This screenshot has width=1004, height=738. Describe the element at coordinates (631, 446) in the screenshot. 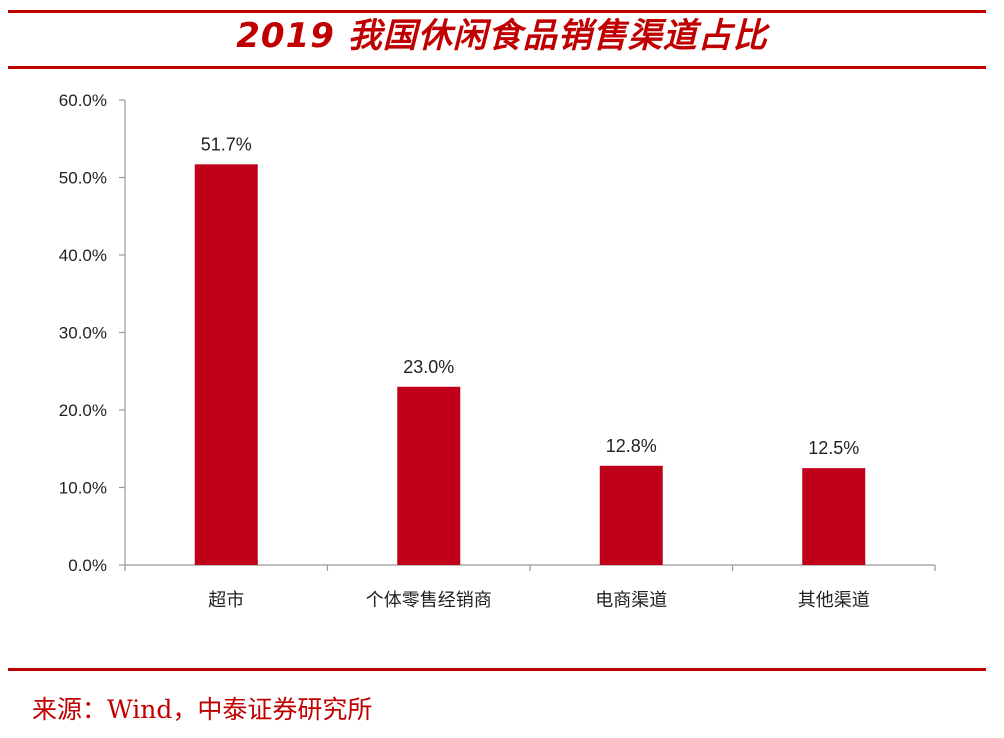

I see `data-label: 12.8%` at that location.